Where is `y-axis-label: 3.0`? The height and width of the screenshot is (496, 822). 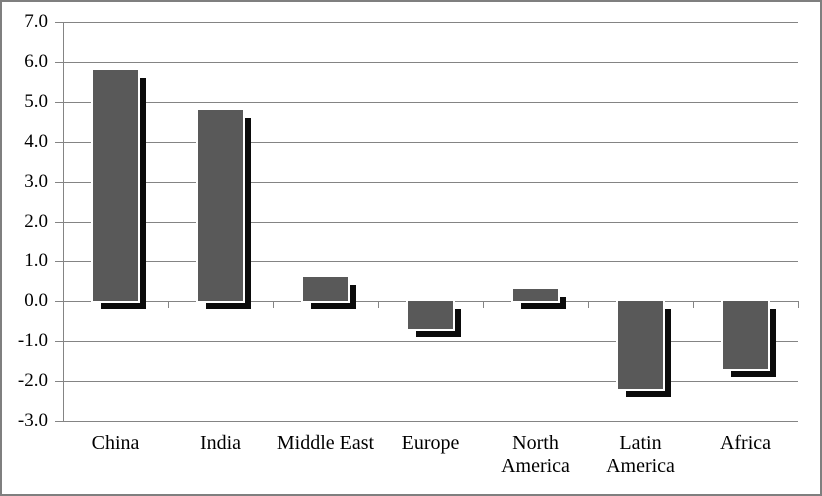
y-axis-label: 3.0 is located at coordinates (36, 181).